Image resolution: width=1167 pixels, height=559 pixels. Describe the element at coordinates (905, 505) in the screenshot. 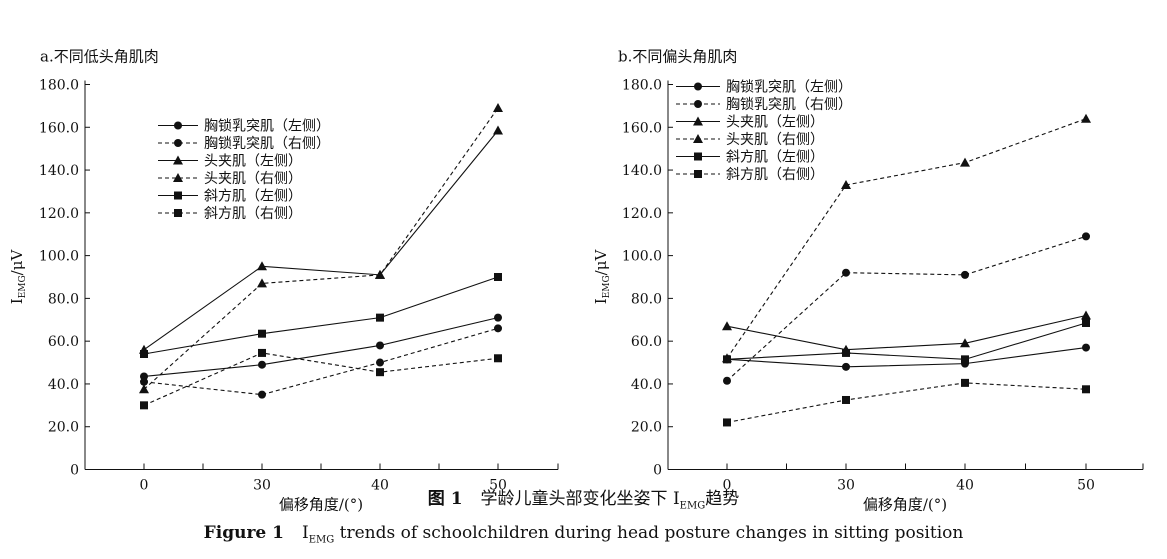

I see `x-axis-label: 偏移角度/(°)` at that location.